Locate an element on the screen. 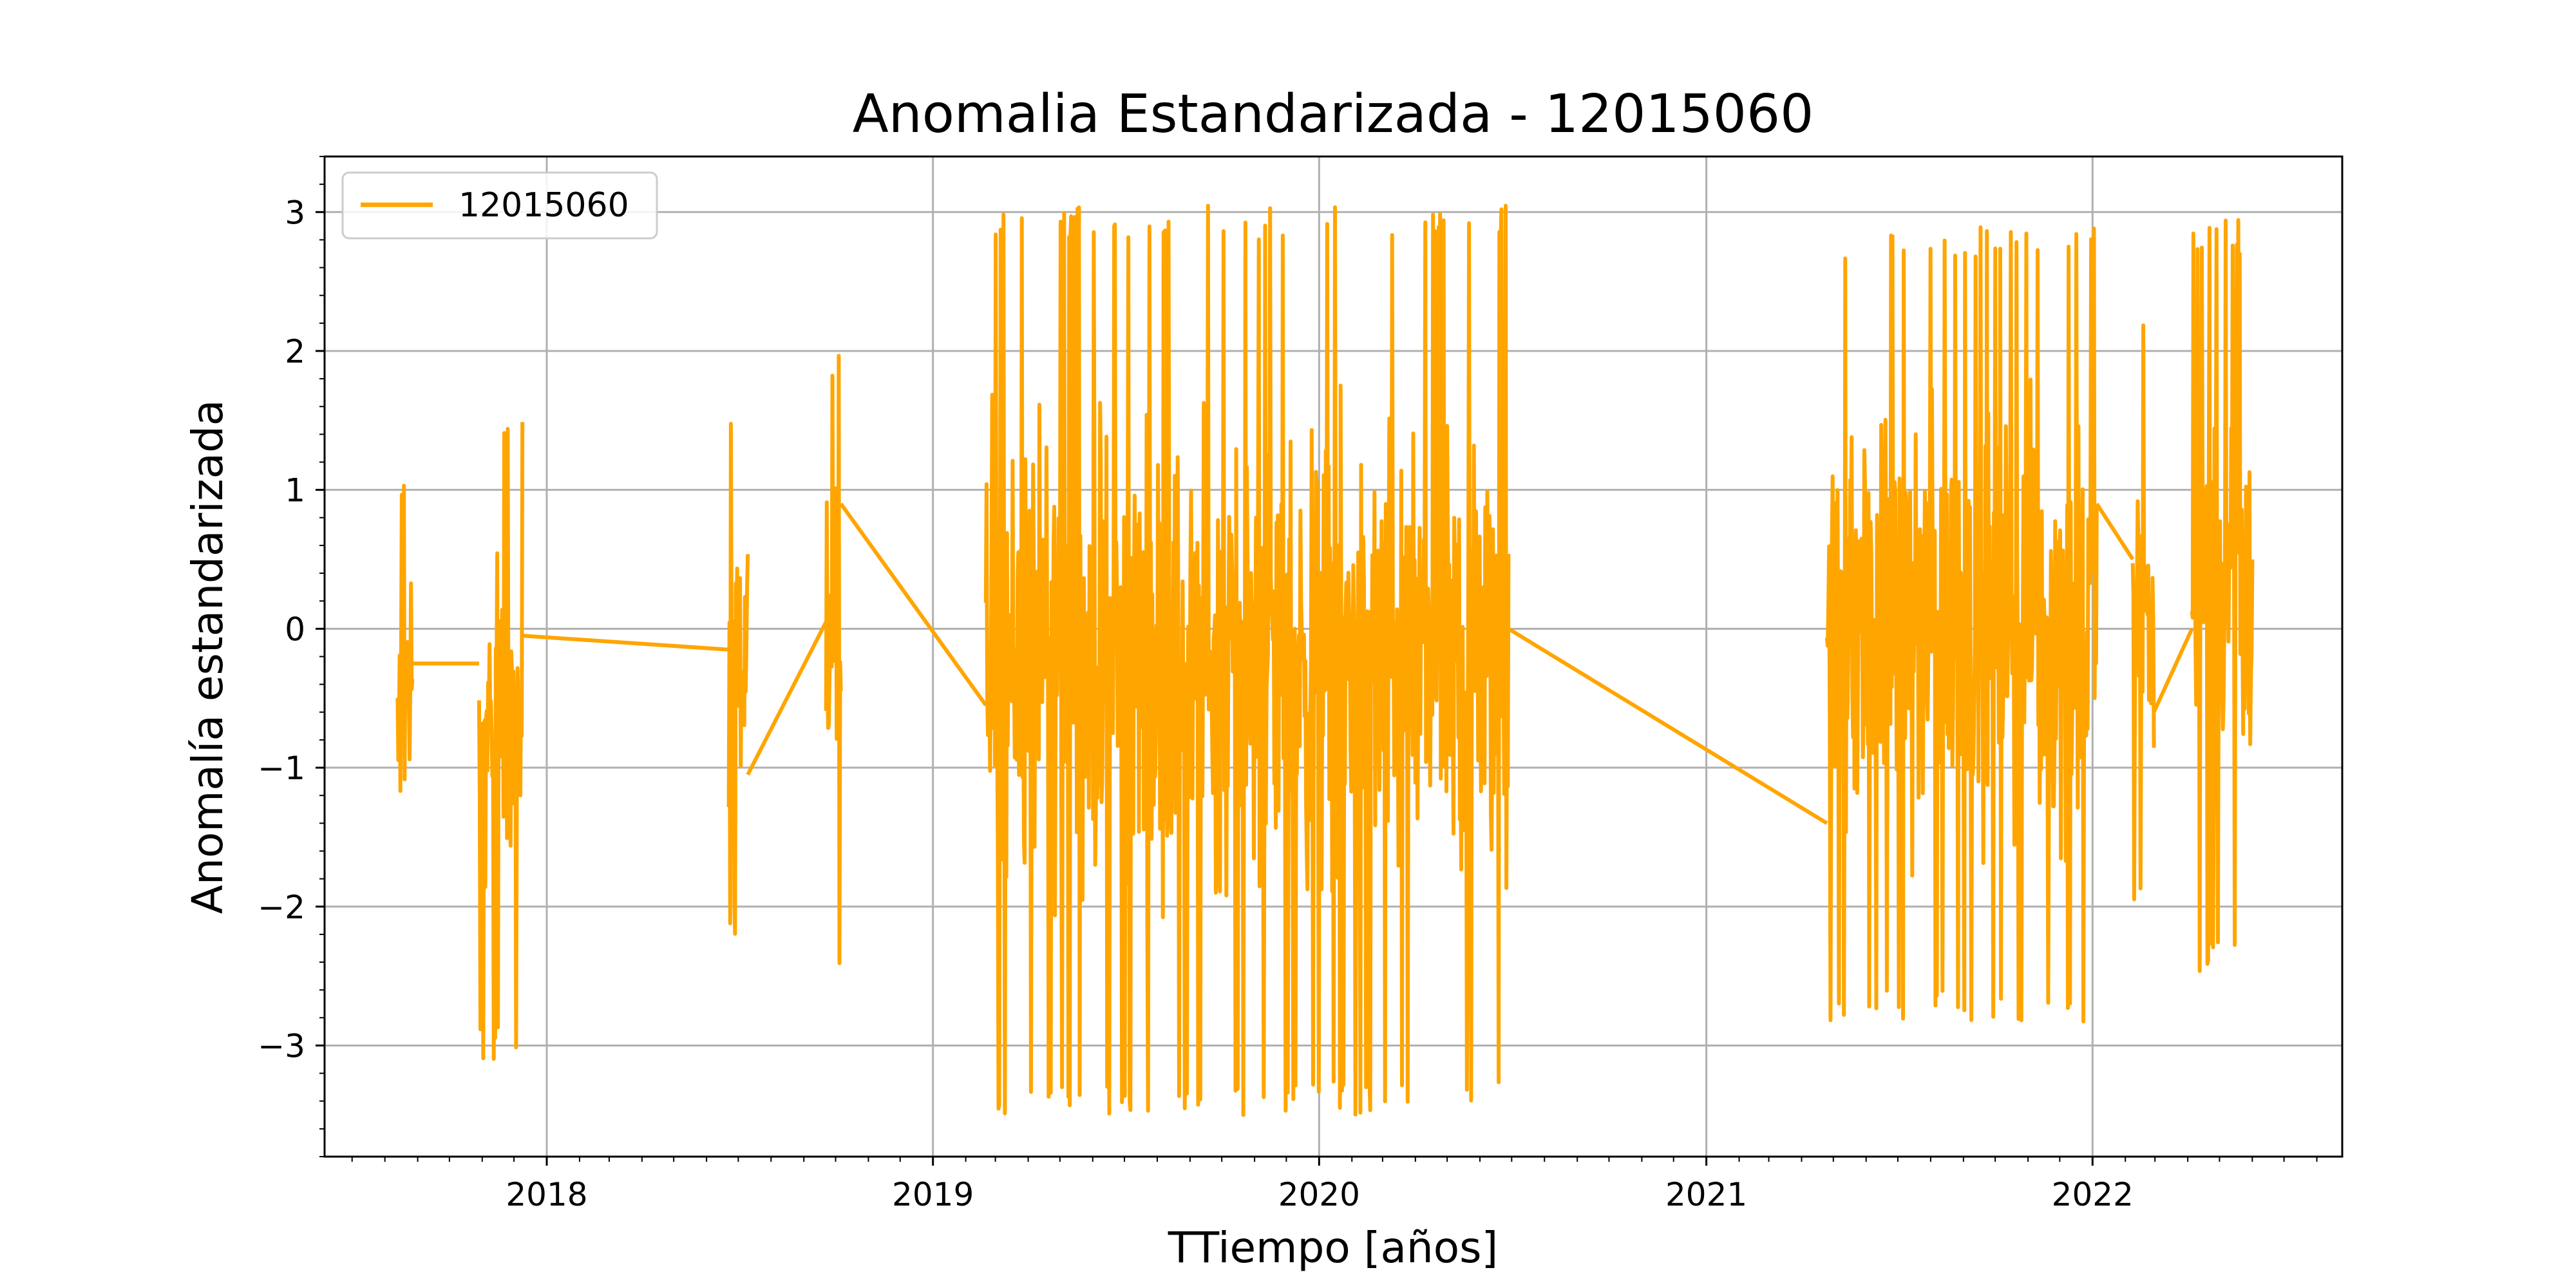 The image size is (2576, 1288). y-tick-label: 2 is located at coordinates (295, 351).